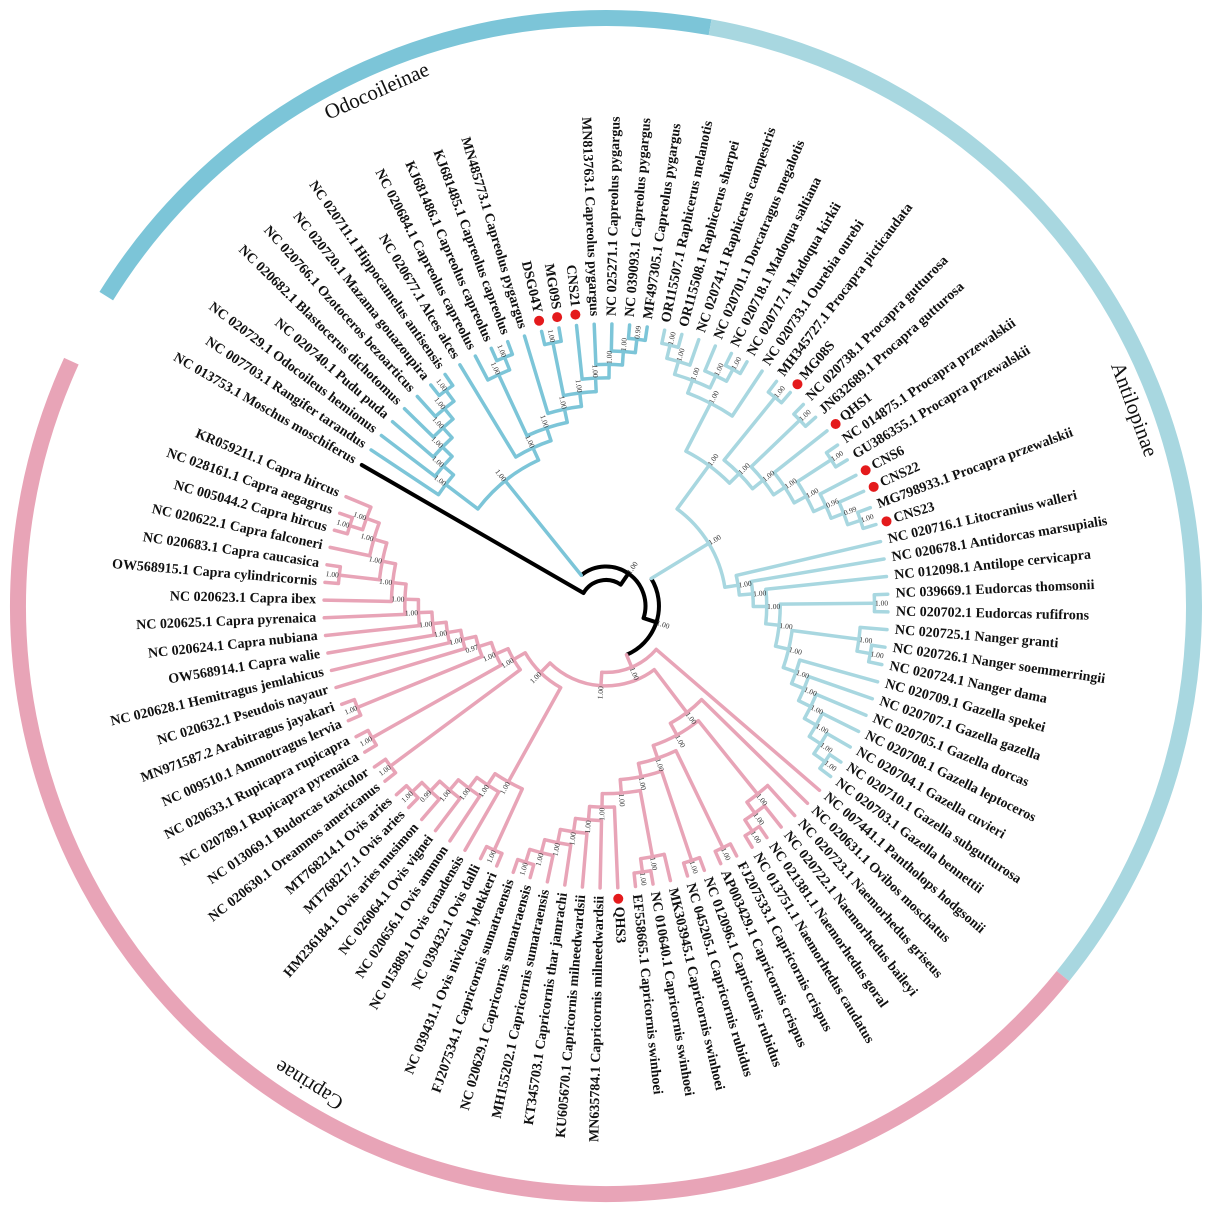  What do you see at coordinates (993, 614) in the screenshot?
I see `leaf-label: NC 020702.1 Eudorcas rufifrons` at bounding box center [993, 614].